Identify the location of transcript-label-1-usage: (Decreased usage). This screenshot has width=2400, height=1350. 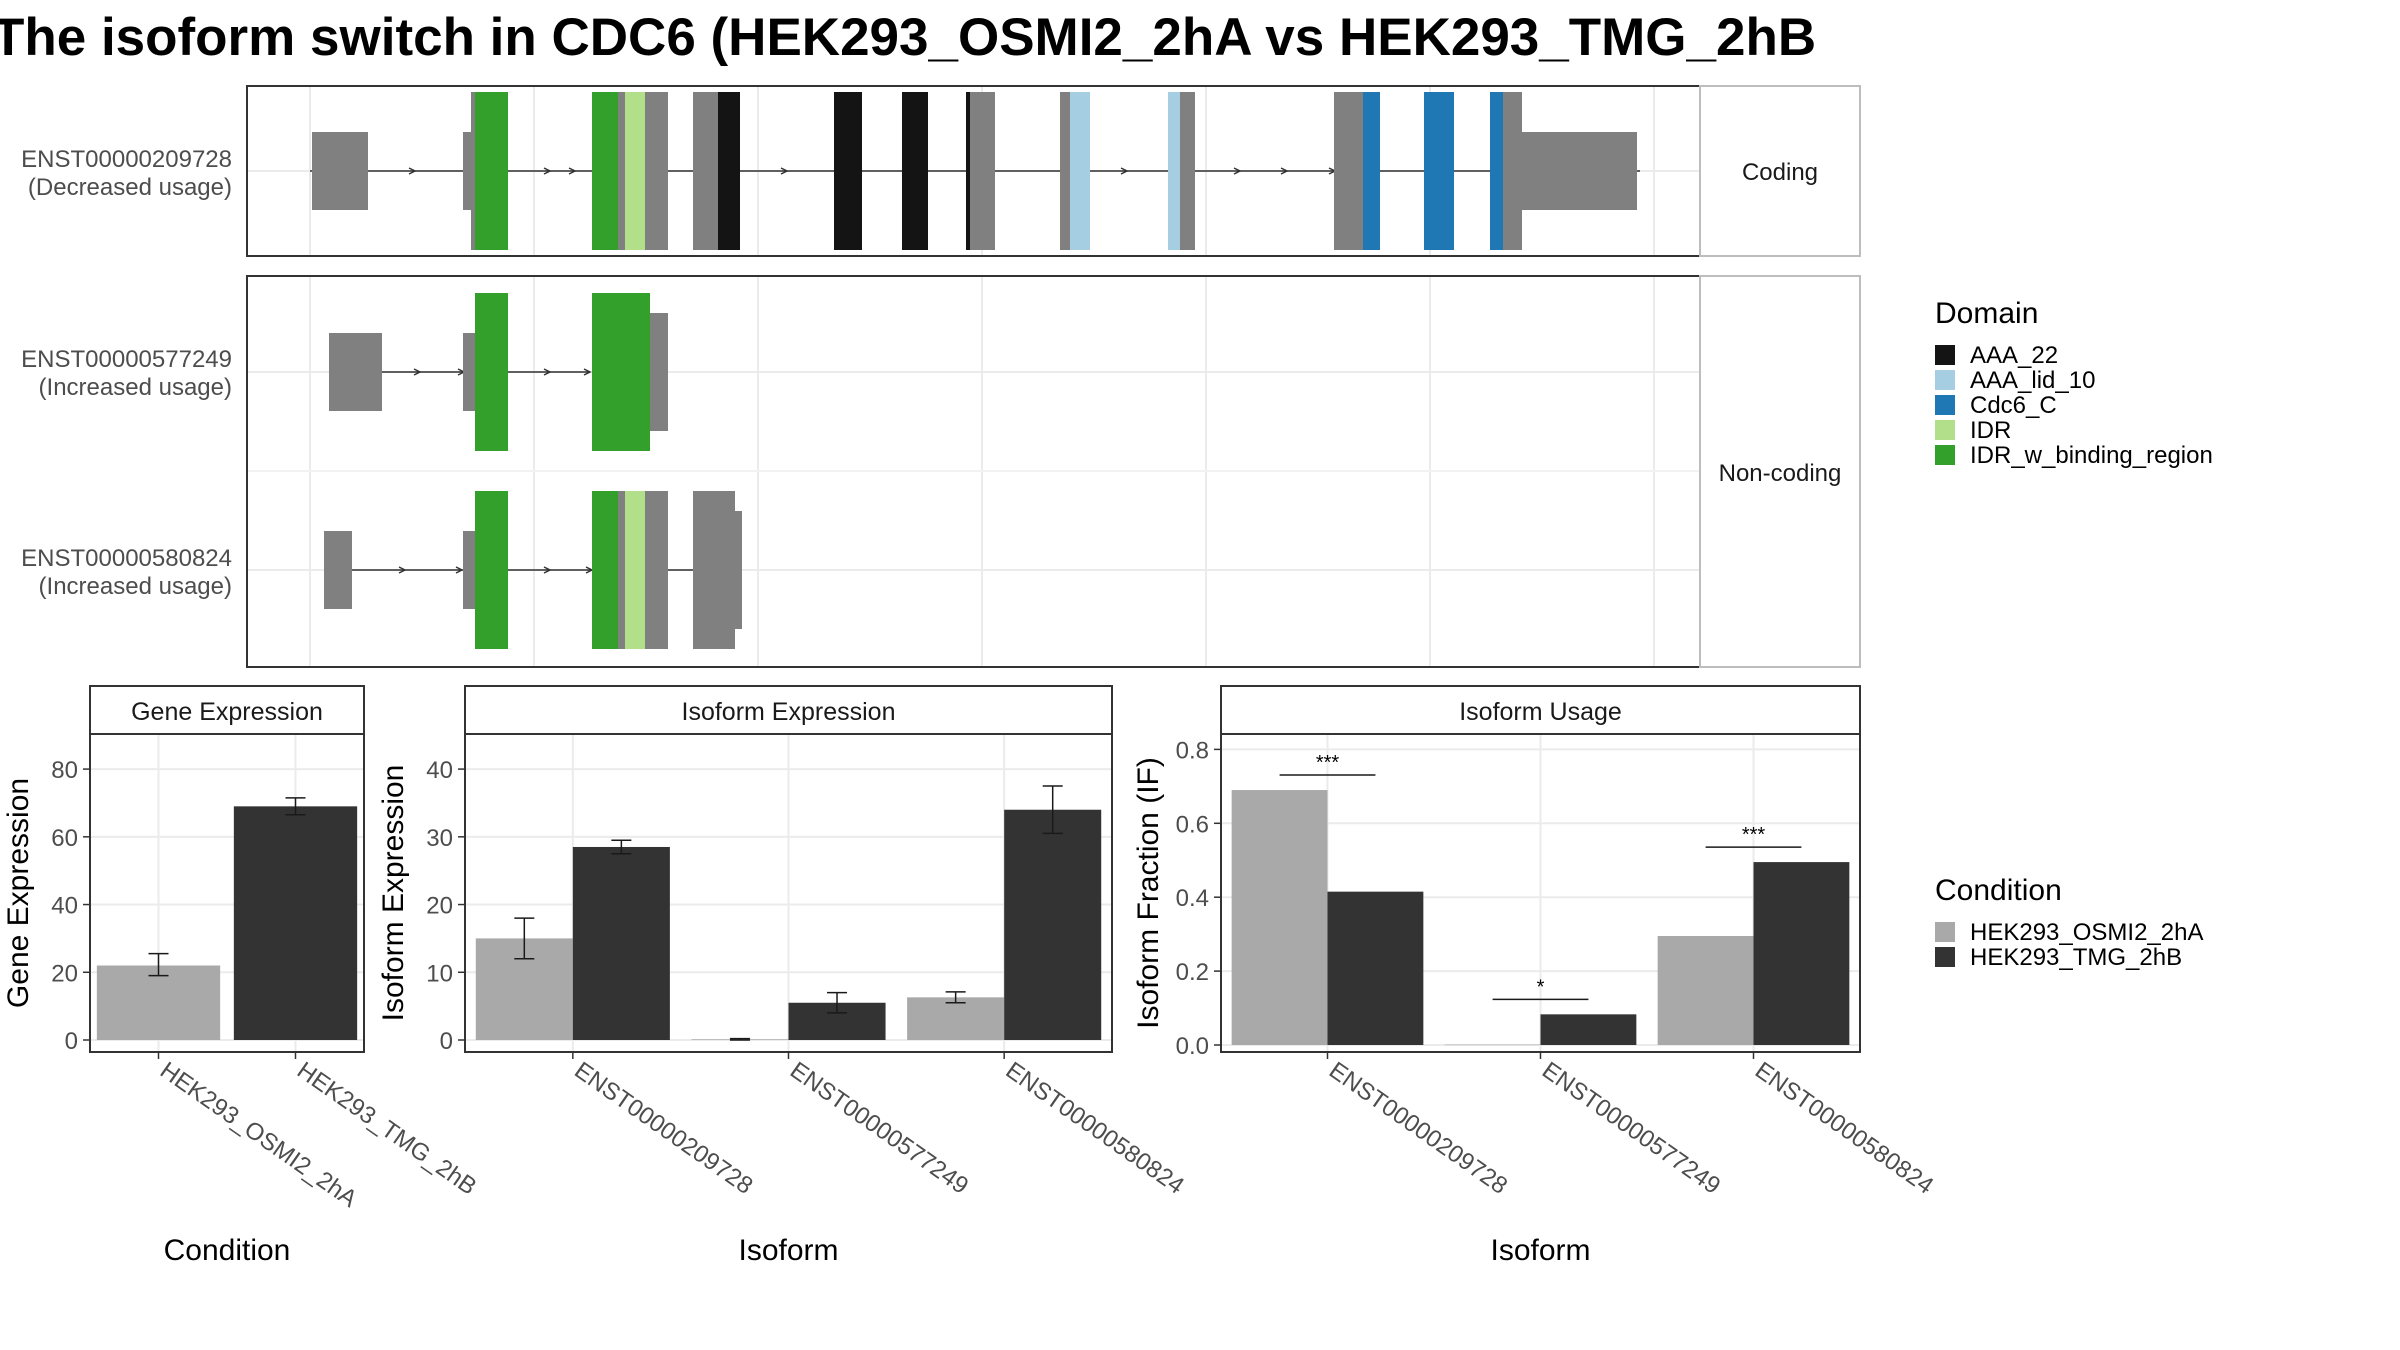
(130, 187).